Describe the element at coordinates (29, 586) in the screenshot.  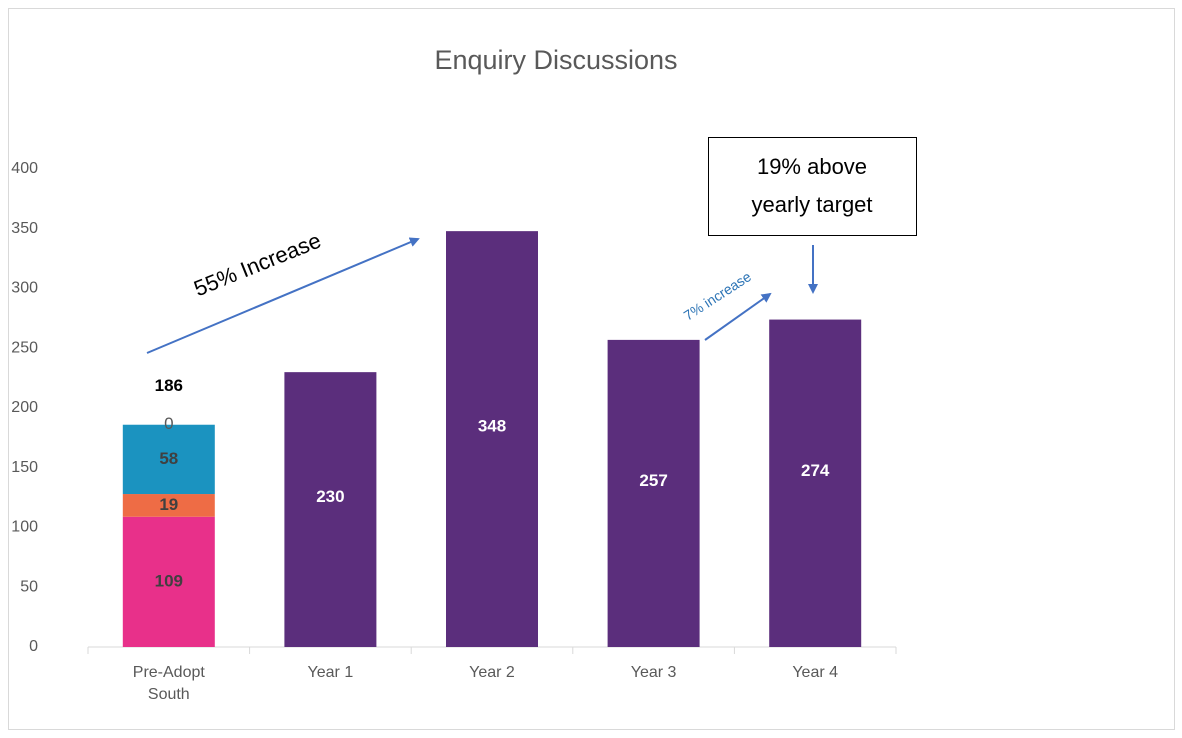
I see `y-tick-label: 50` at that location.